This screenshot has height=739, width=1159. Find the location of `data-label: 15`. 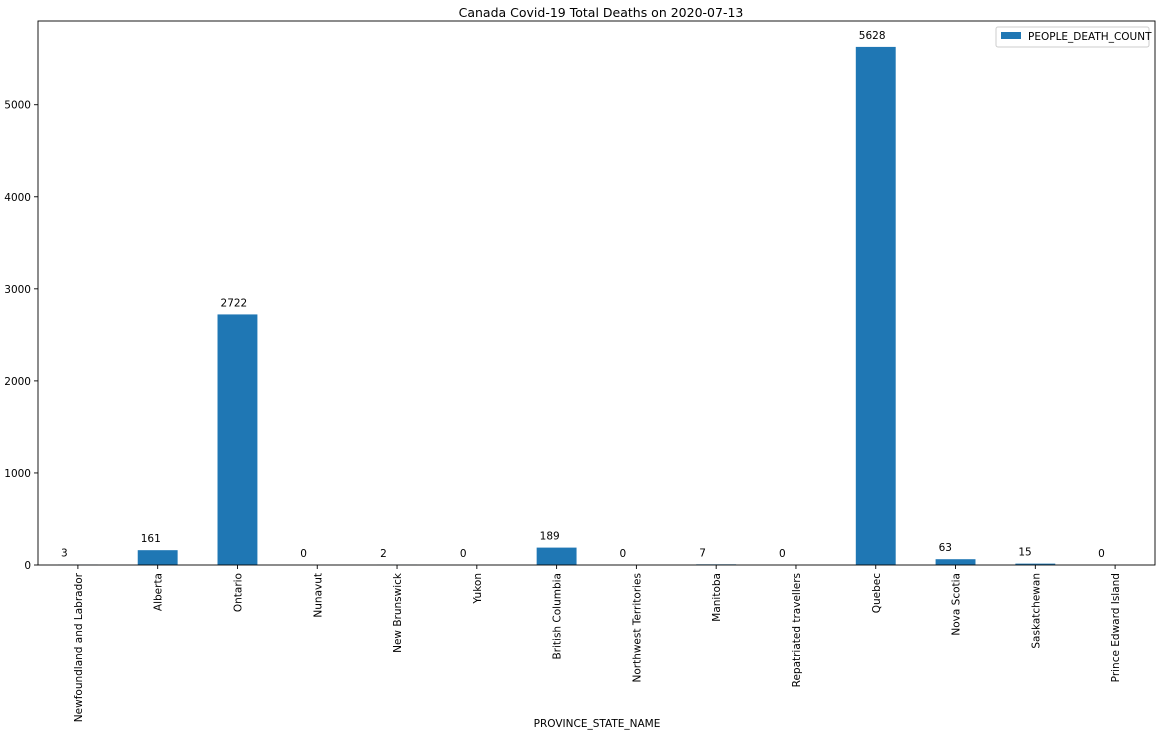

data-label: 15 is located at coordinates (1024, 553).